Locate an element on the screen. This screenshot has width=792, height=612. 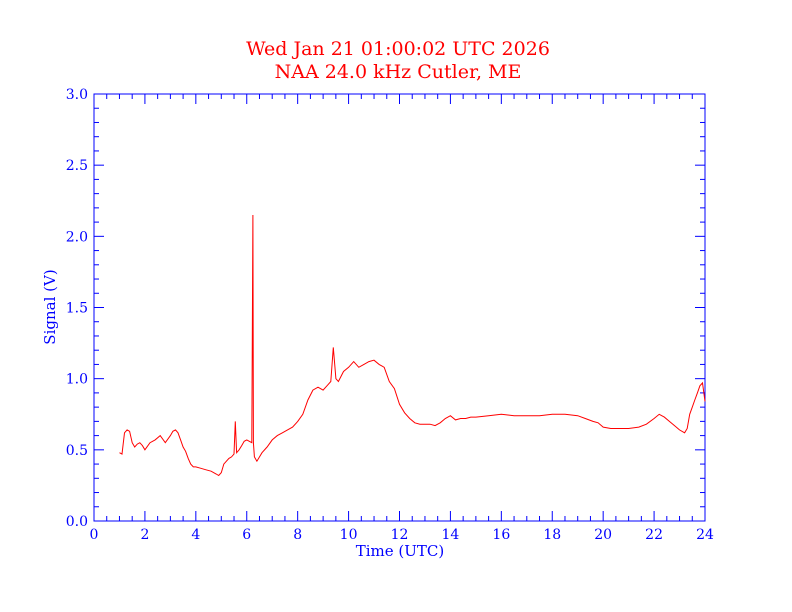
x-tick-label: 12 is located at coordinates (400, 535).